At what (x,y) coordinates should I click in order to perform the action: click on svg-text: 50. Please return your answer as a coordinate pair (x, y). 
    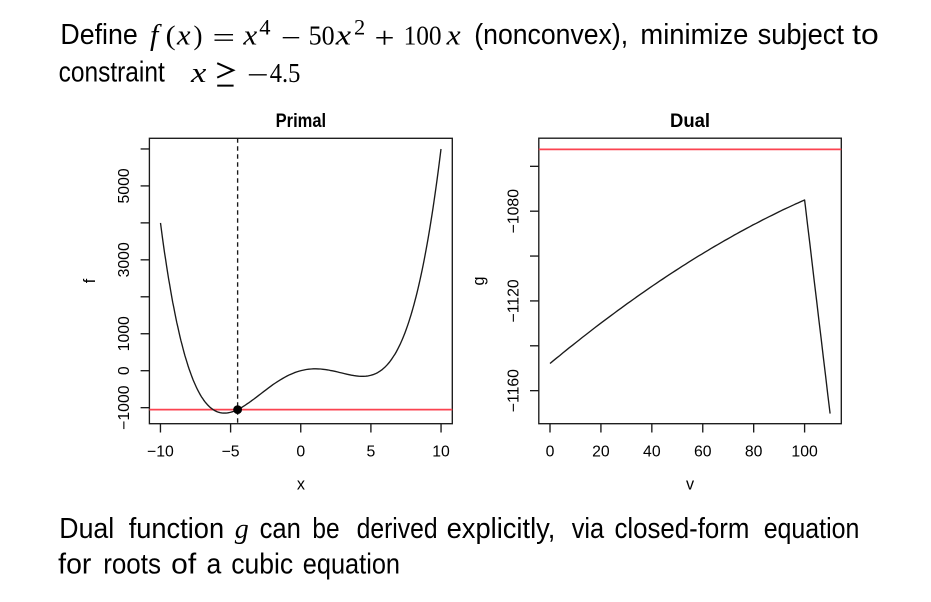
    Looking at the image, I should click on (322, 34).